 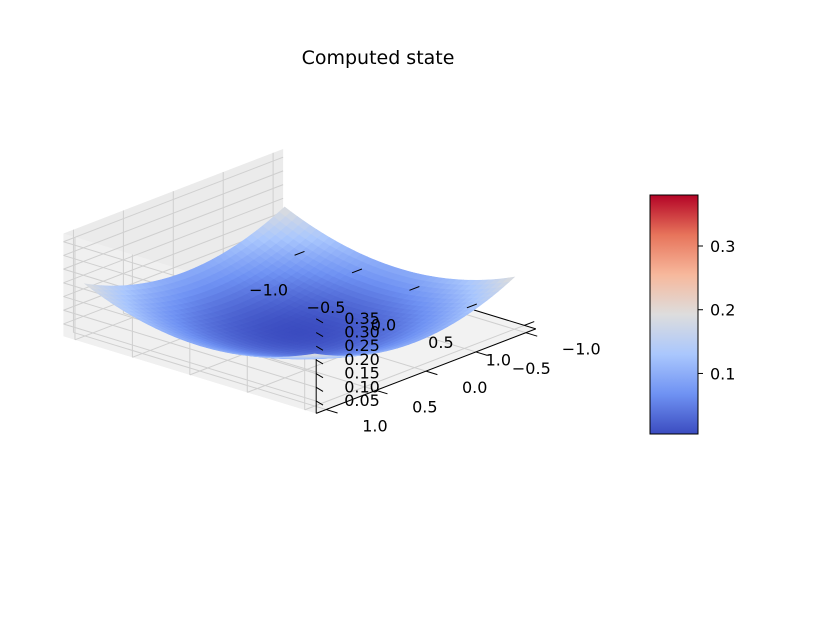 I want to click on z-axis-ticks: 0.050.100.150.200.250.300.35, so click(x=347, y=359).